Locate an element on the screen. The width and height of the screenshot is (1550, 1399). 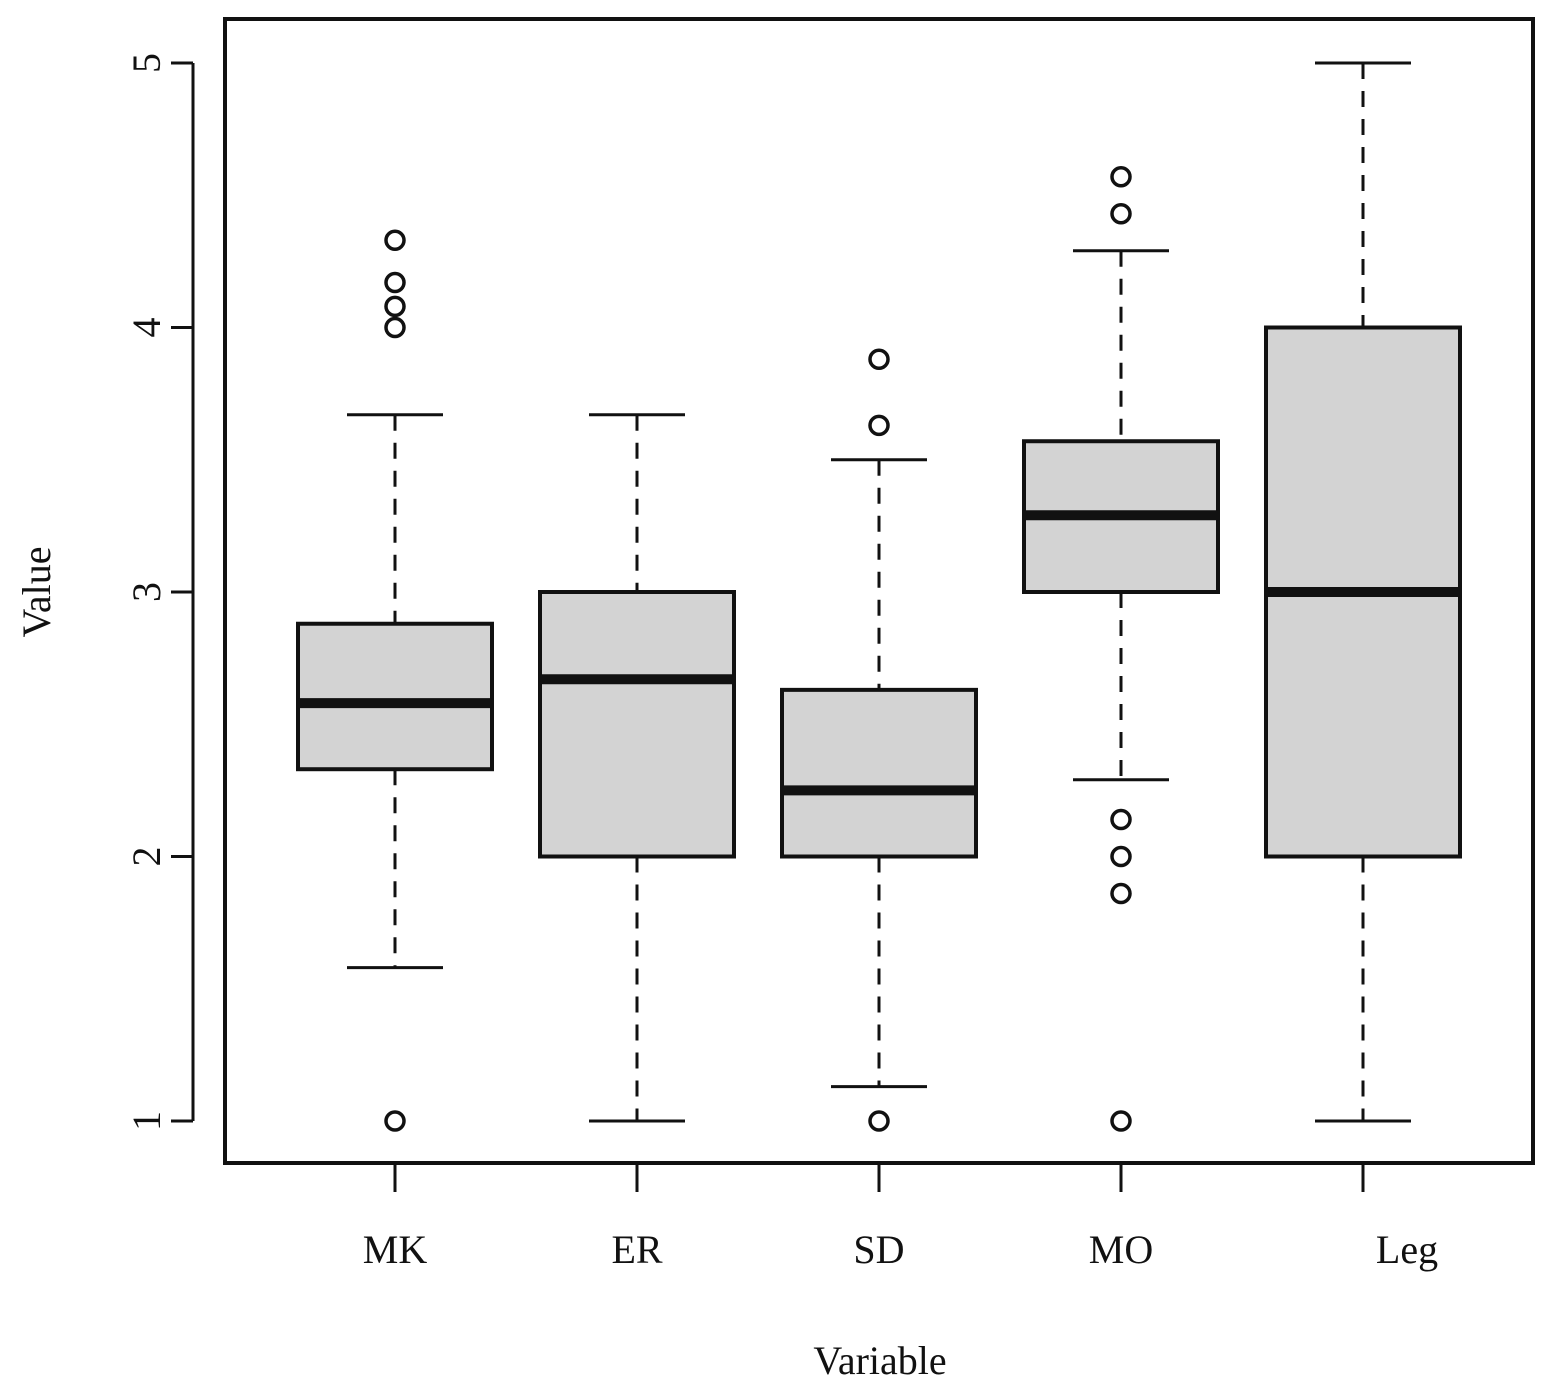
x-tick-label: Leg is located at coordinates (1407, 1249).